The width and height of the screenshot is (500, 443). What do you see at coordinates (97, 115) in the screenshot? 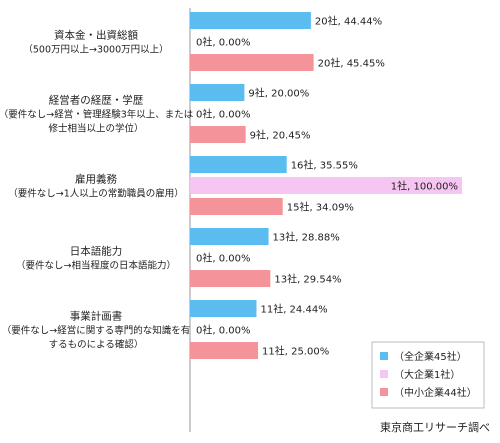
I see `category-sublabel: （要件なし→経営・管理経験3年以上、または` at bounding box center [97, 115].